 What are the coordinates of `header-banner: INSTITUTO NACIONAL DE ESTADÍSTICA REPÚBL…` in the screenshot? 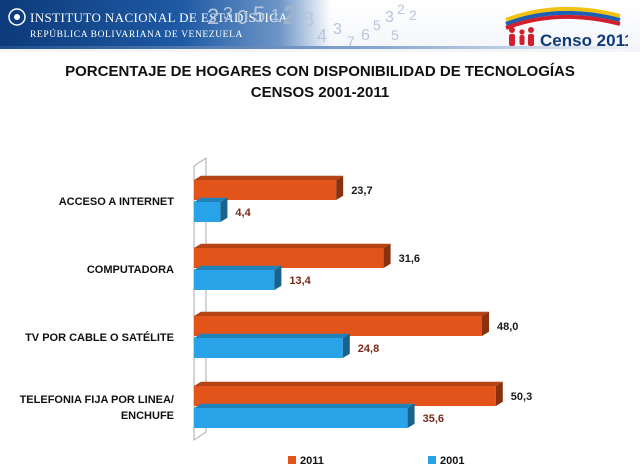 It's located at (320, 26).